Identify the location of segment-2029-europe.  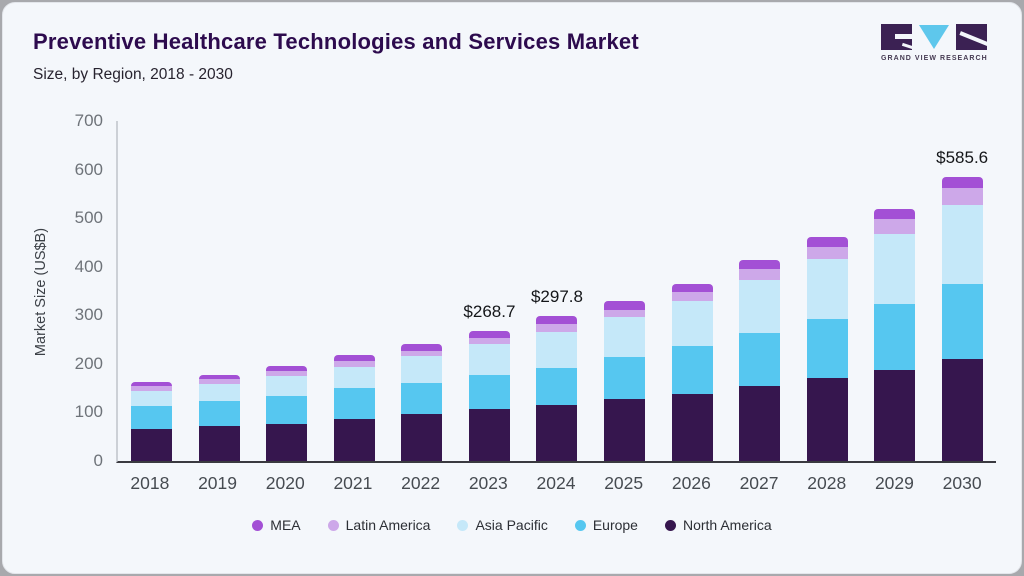
(895, 337).